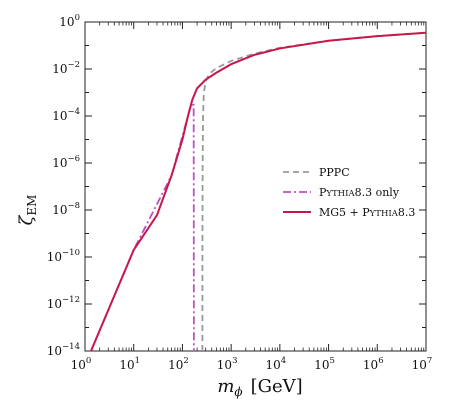 This screenshot has width=456, height=418. I want to click on legend-label: PYTHIA8.3 only, so click(359, 192).